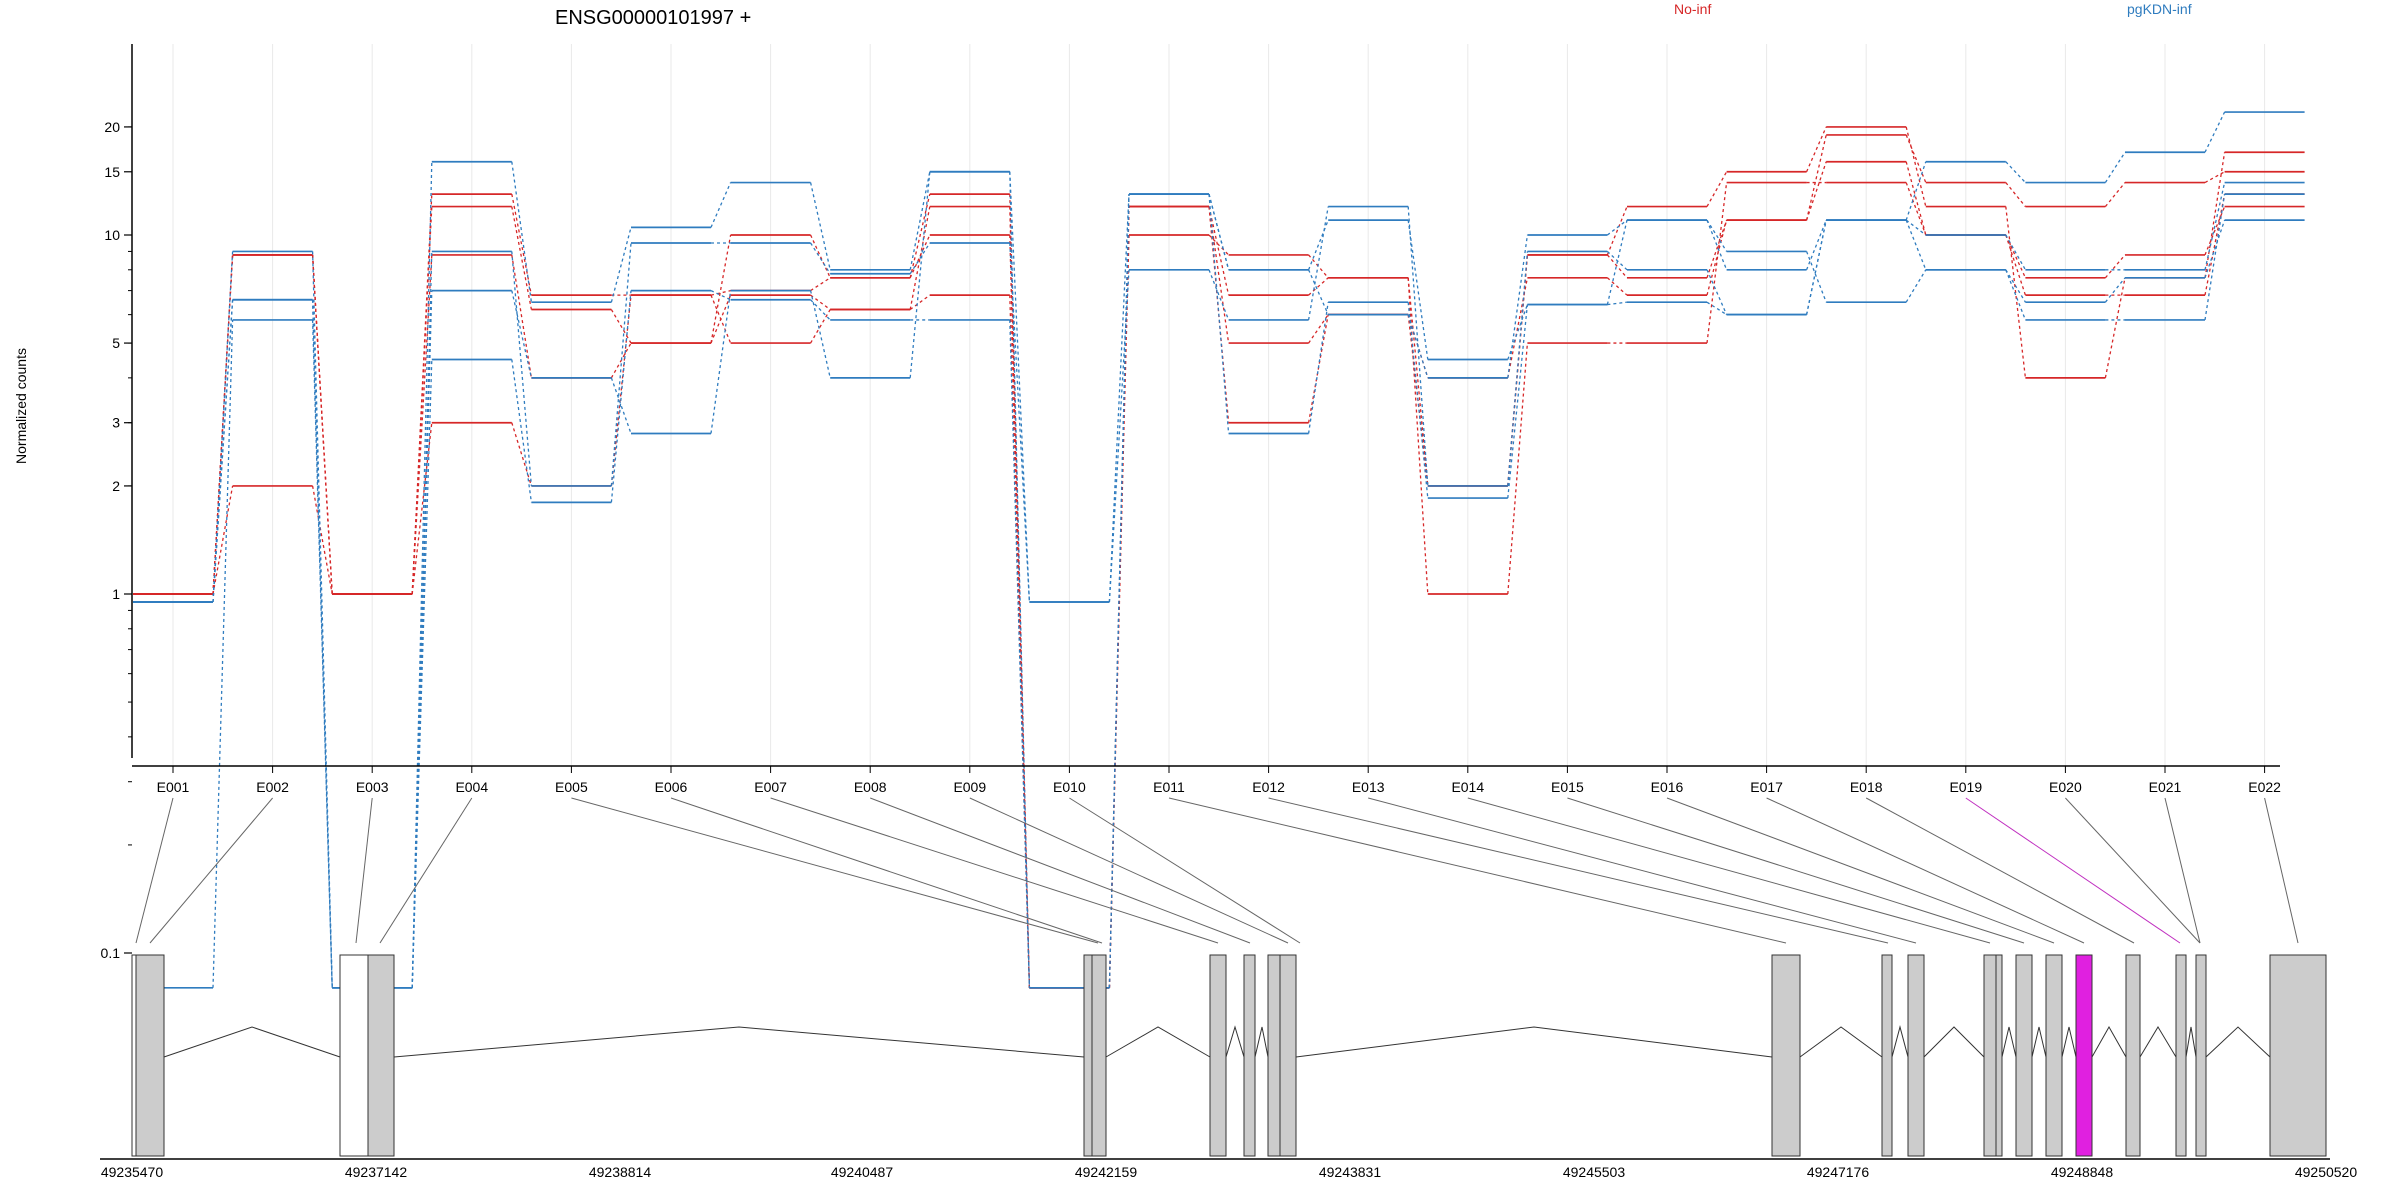 Image resolution: width=2400 pixels, height=1200 pixels. I want to click on x-tick-label: E018, so click(1866, 787).